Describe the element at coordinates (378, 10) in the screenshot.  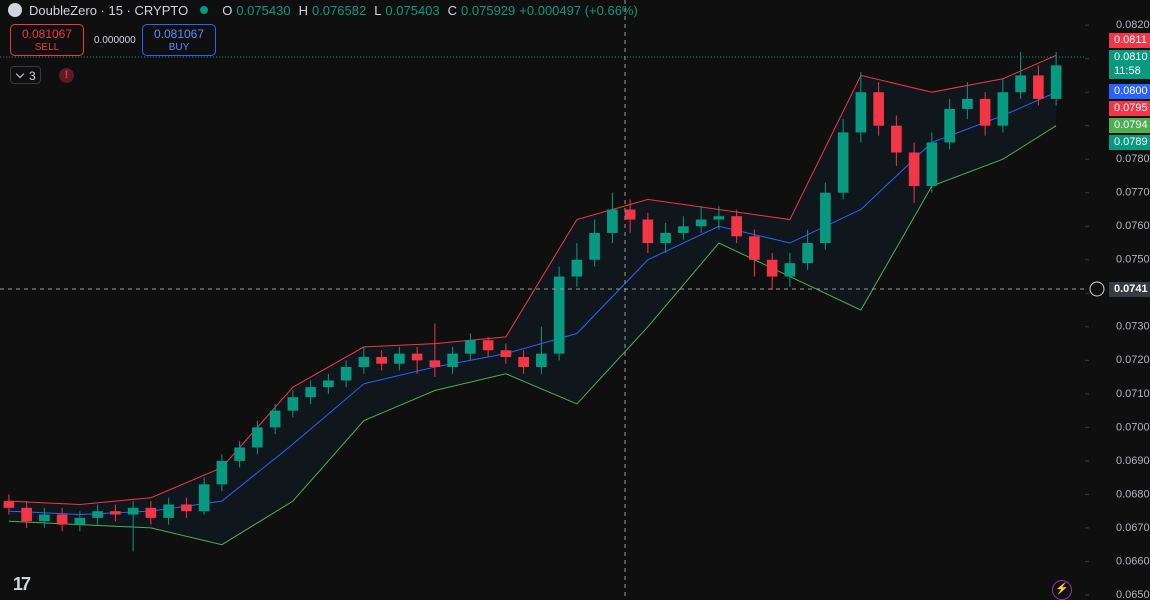
I see `ohlc-key: L` at that location.